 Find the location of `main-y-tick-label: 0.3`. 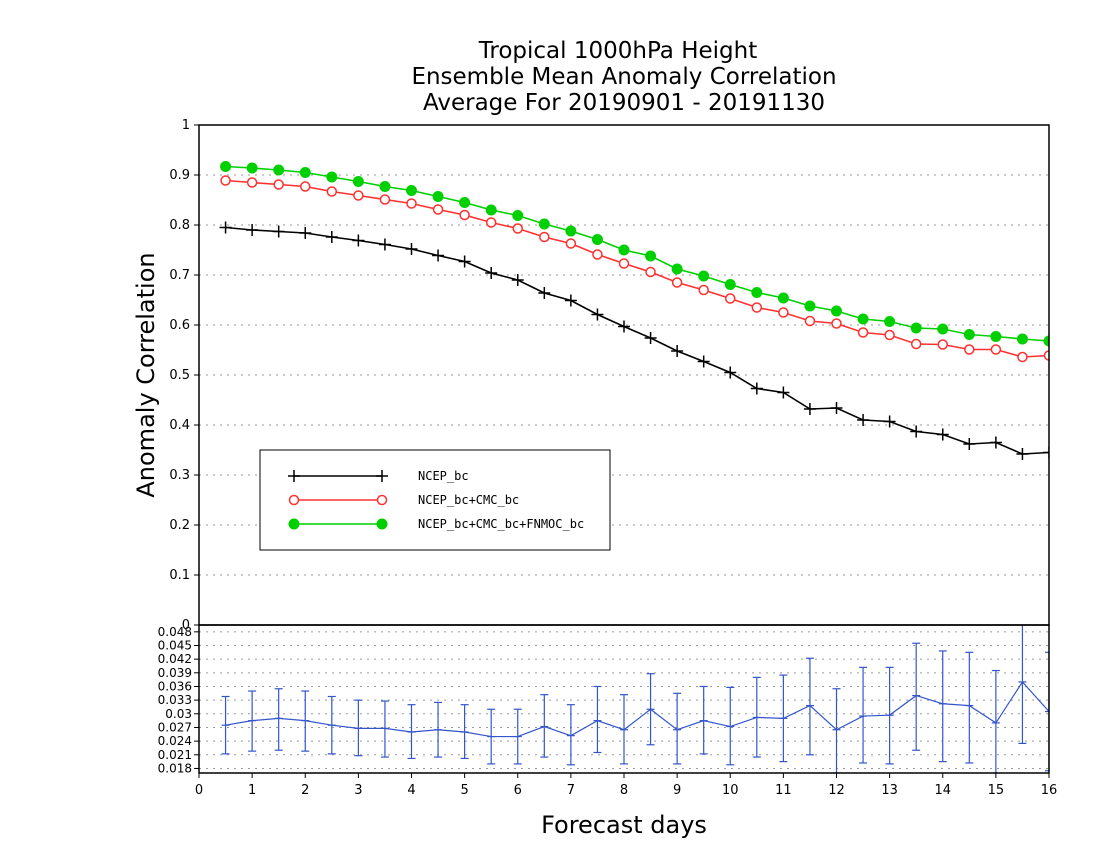

main-y-tick-label: 0.3 is located at coordinates (179, 475).